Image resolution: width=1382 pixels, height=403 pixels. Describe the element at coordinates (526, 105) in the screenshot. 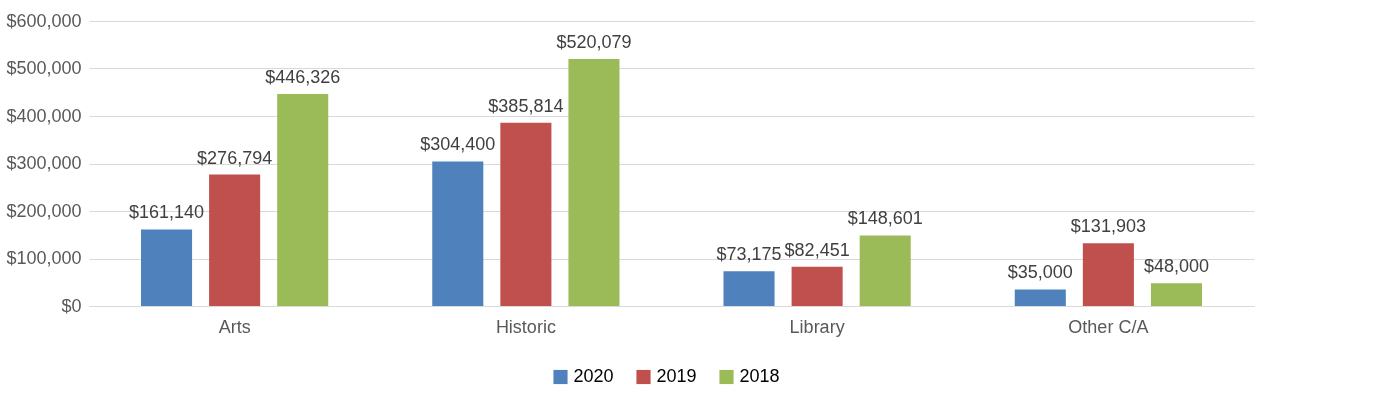

I see `data-label: $385,814` at that location.